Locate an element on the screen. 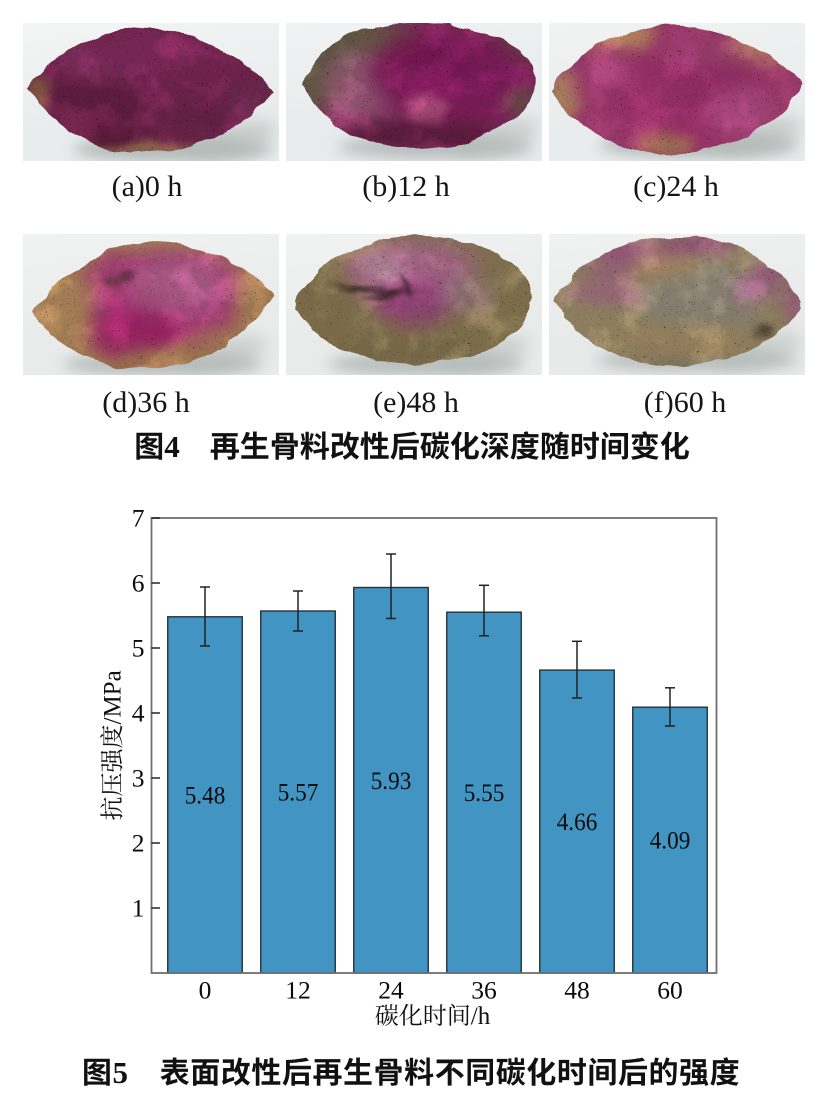 Image resolution: width=824 pixels, height=1116 pixels. svg-text: 4.09 is located at coordinates (670, 841).